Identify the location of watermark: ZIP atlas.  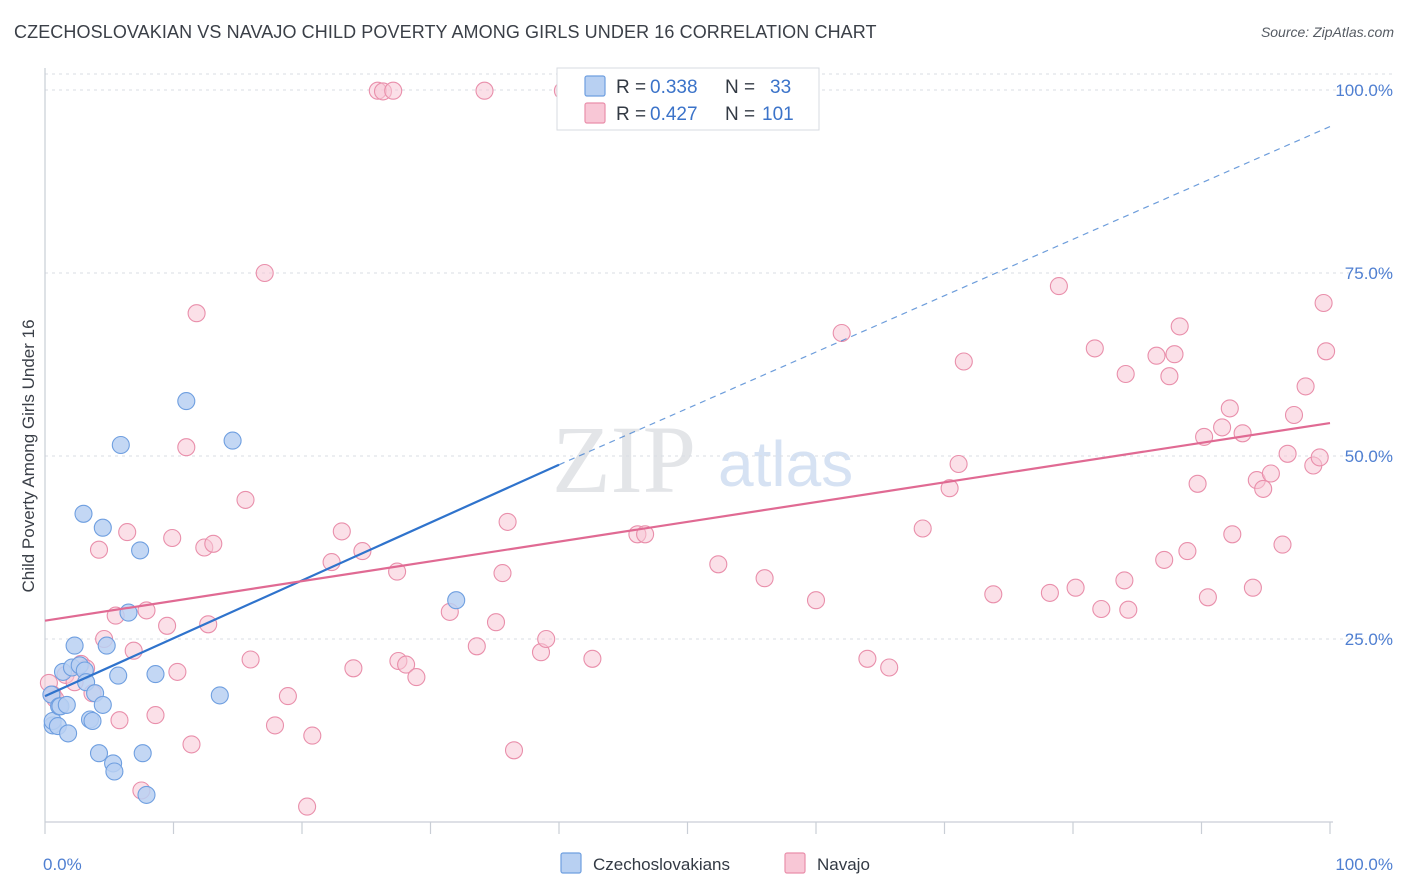
(702, 459).